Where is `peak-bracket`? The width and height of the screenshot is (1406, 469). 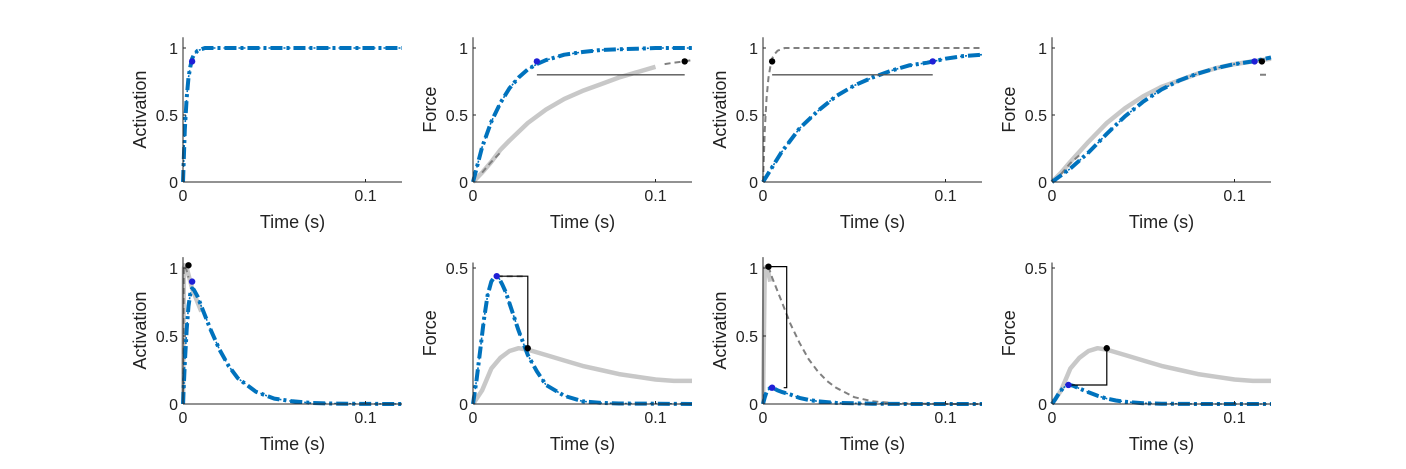
peak-bracket is located at coordinates (778, 327).